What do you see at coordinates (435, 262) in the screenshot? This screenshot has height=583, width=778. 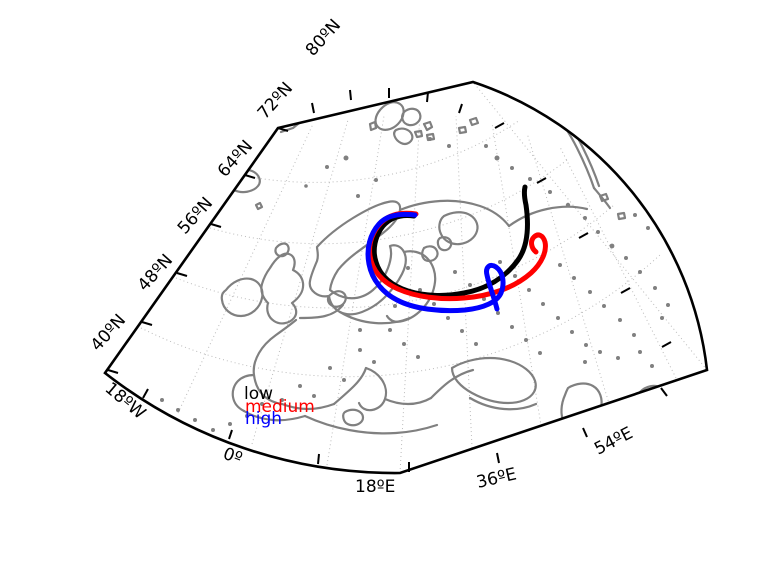 I see `track-high` at bounding box center [435, 262].